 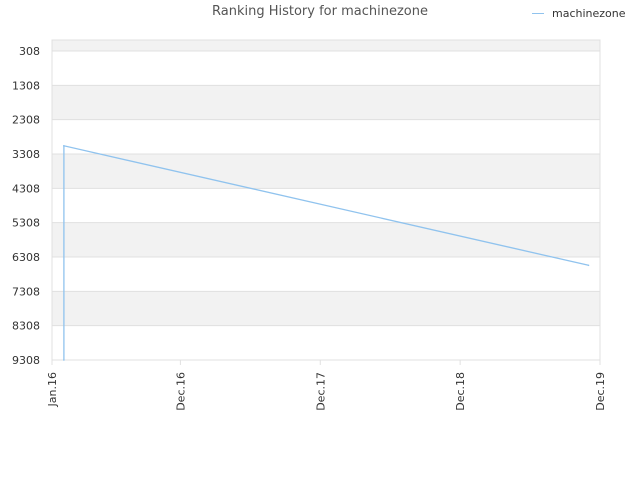 What do you see at coordinates (26, 154) in the screenshot?
I see `y-tick-label: 3308` at bounding box center [26, 154].